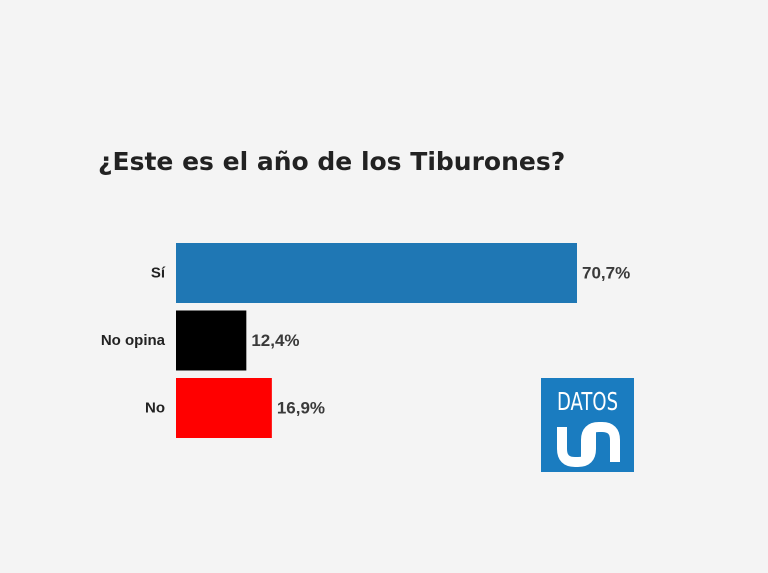  What do you see at coordinates (606, 273) in the screenshot?
I see `value-label-si: 70,7%` at bounding box center [606, 273].